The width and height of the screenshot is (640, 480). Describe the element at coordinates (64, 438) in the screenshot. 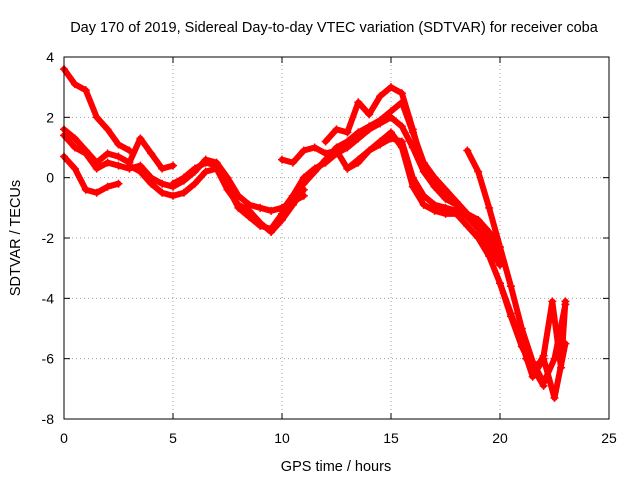

I see `x-tick-label: 0` at that location.